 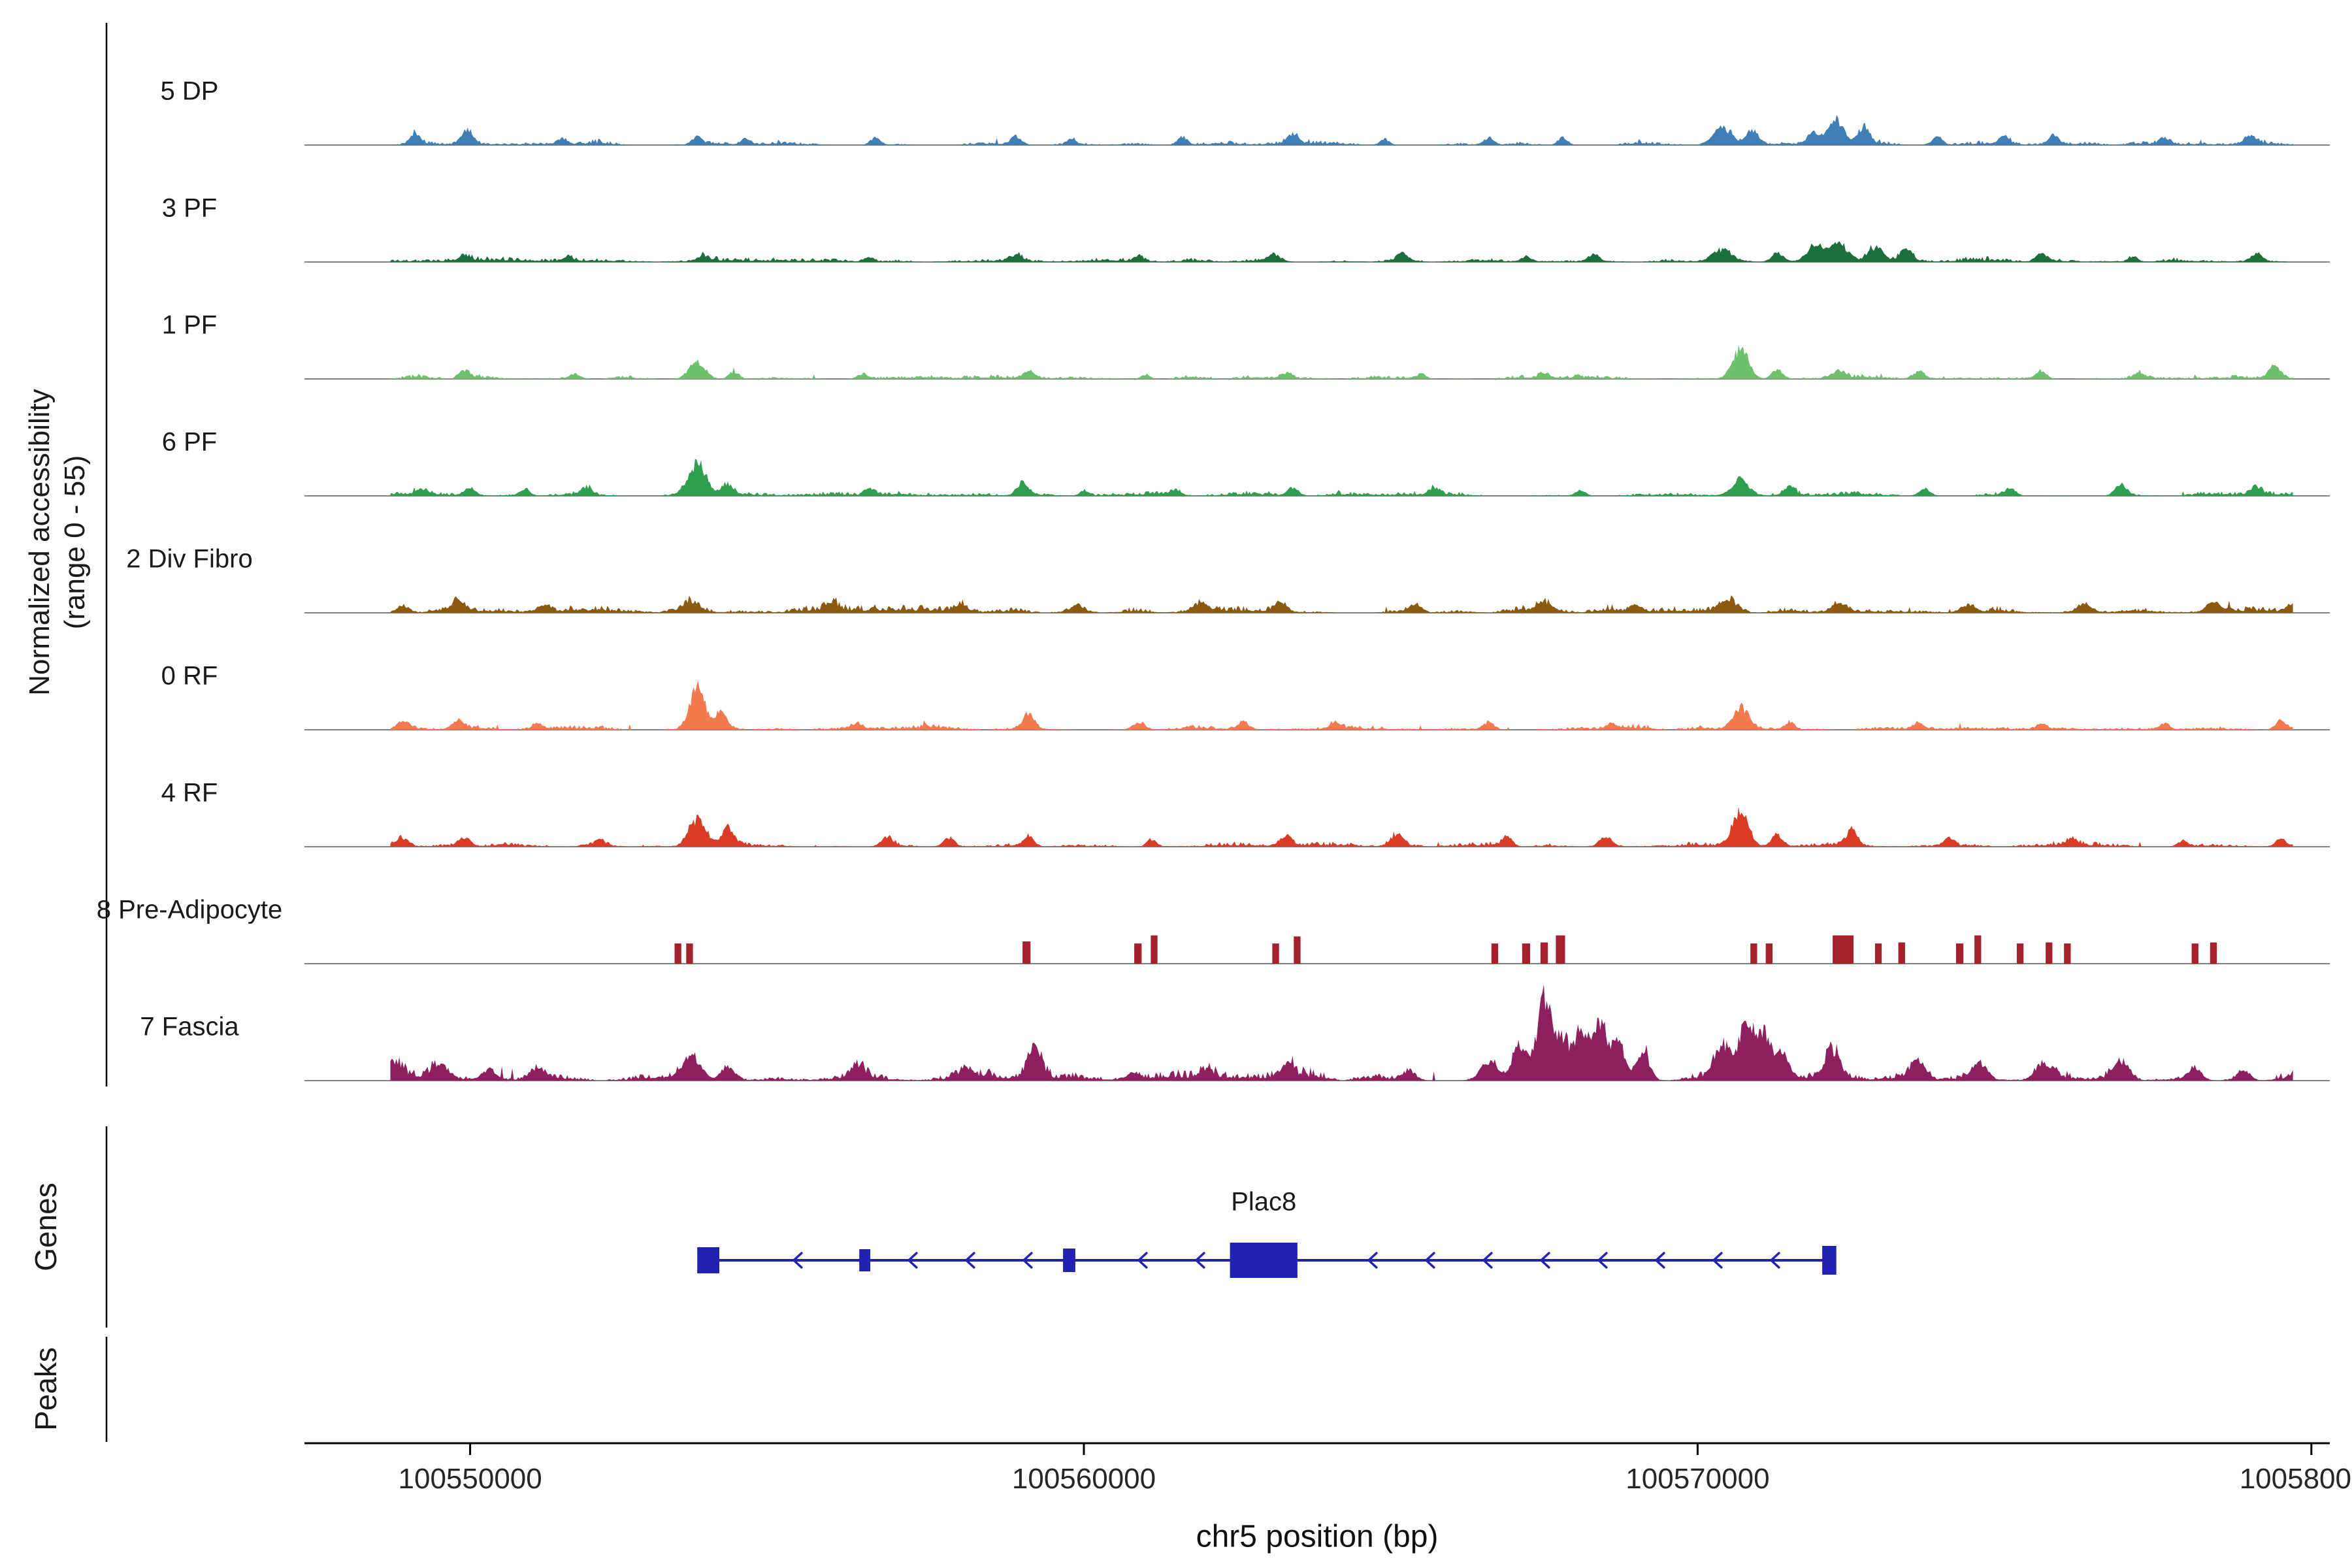 I want to click on gene-name-label: Plac8, so click(x=1264, y=1202).